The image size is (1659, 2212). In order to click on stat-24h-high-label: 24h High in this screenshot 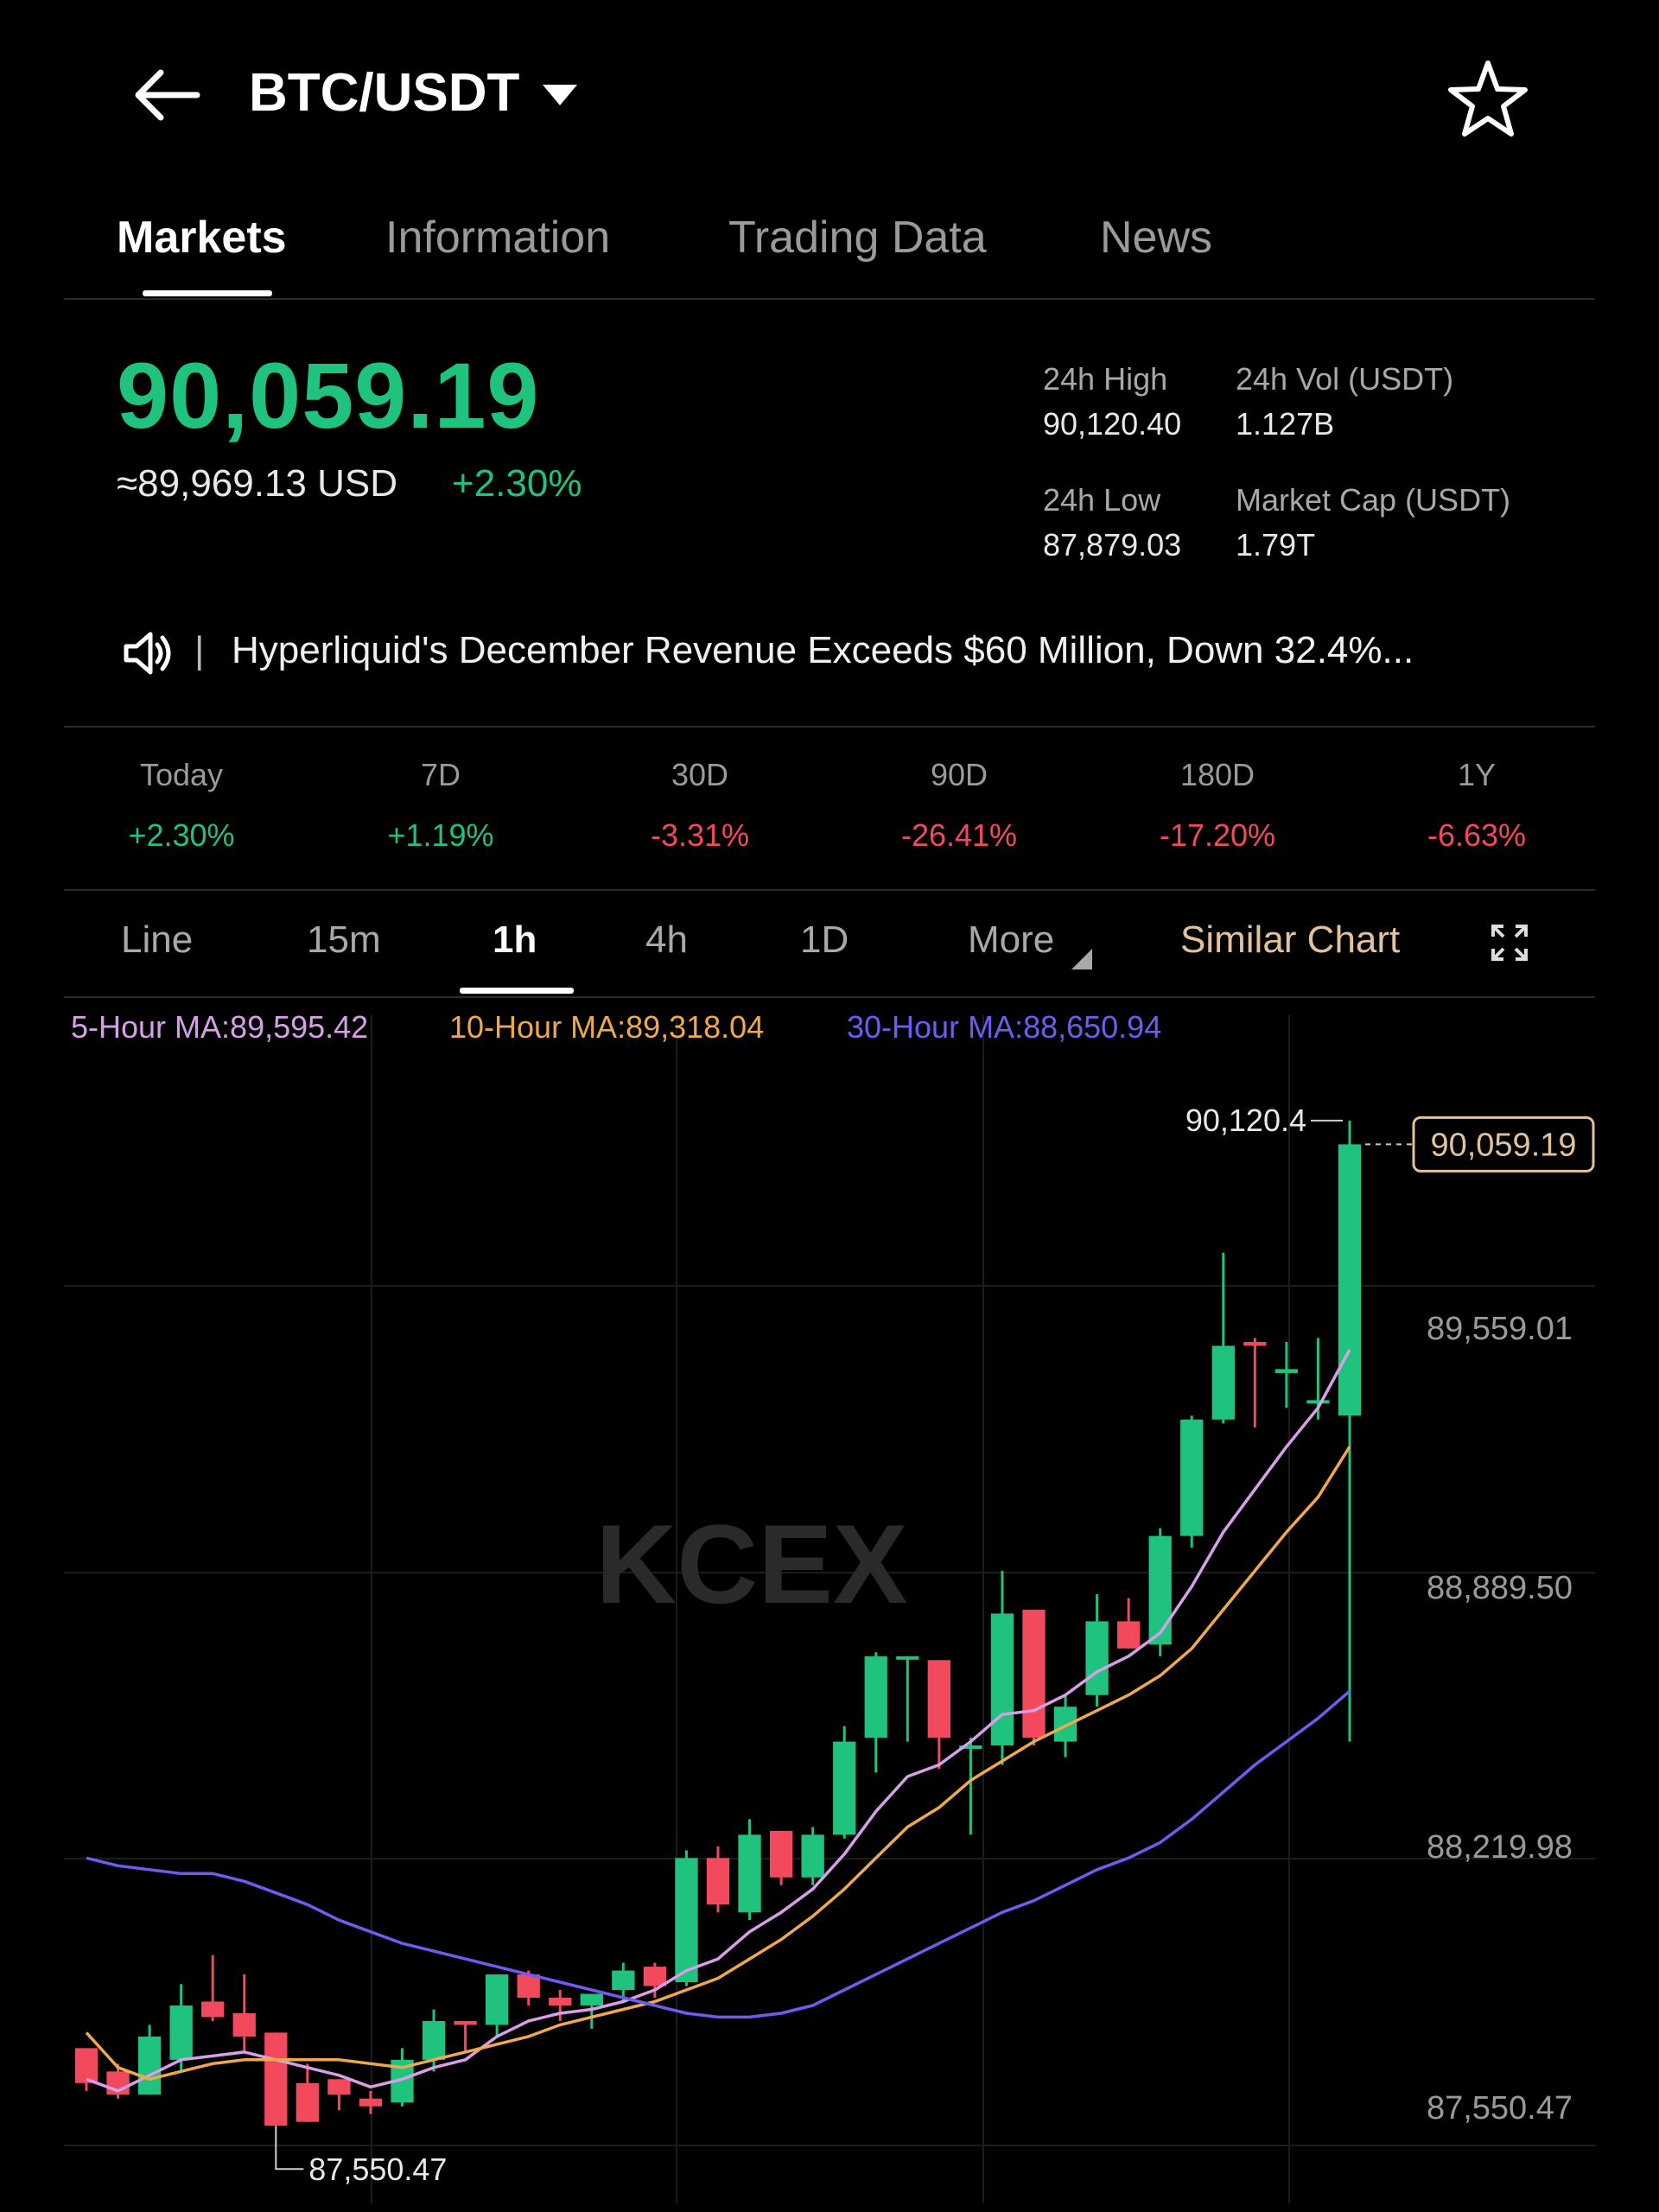, I will do `click(1105, 379)`.